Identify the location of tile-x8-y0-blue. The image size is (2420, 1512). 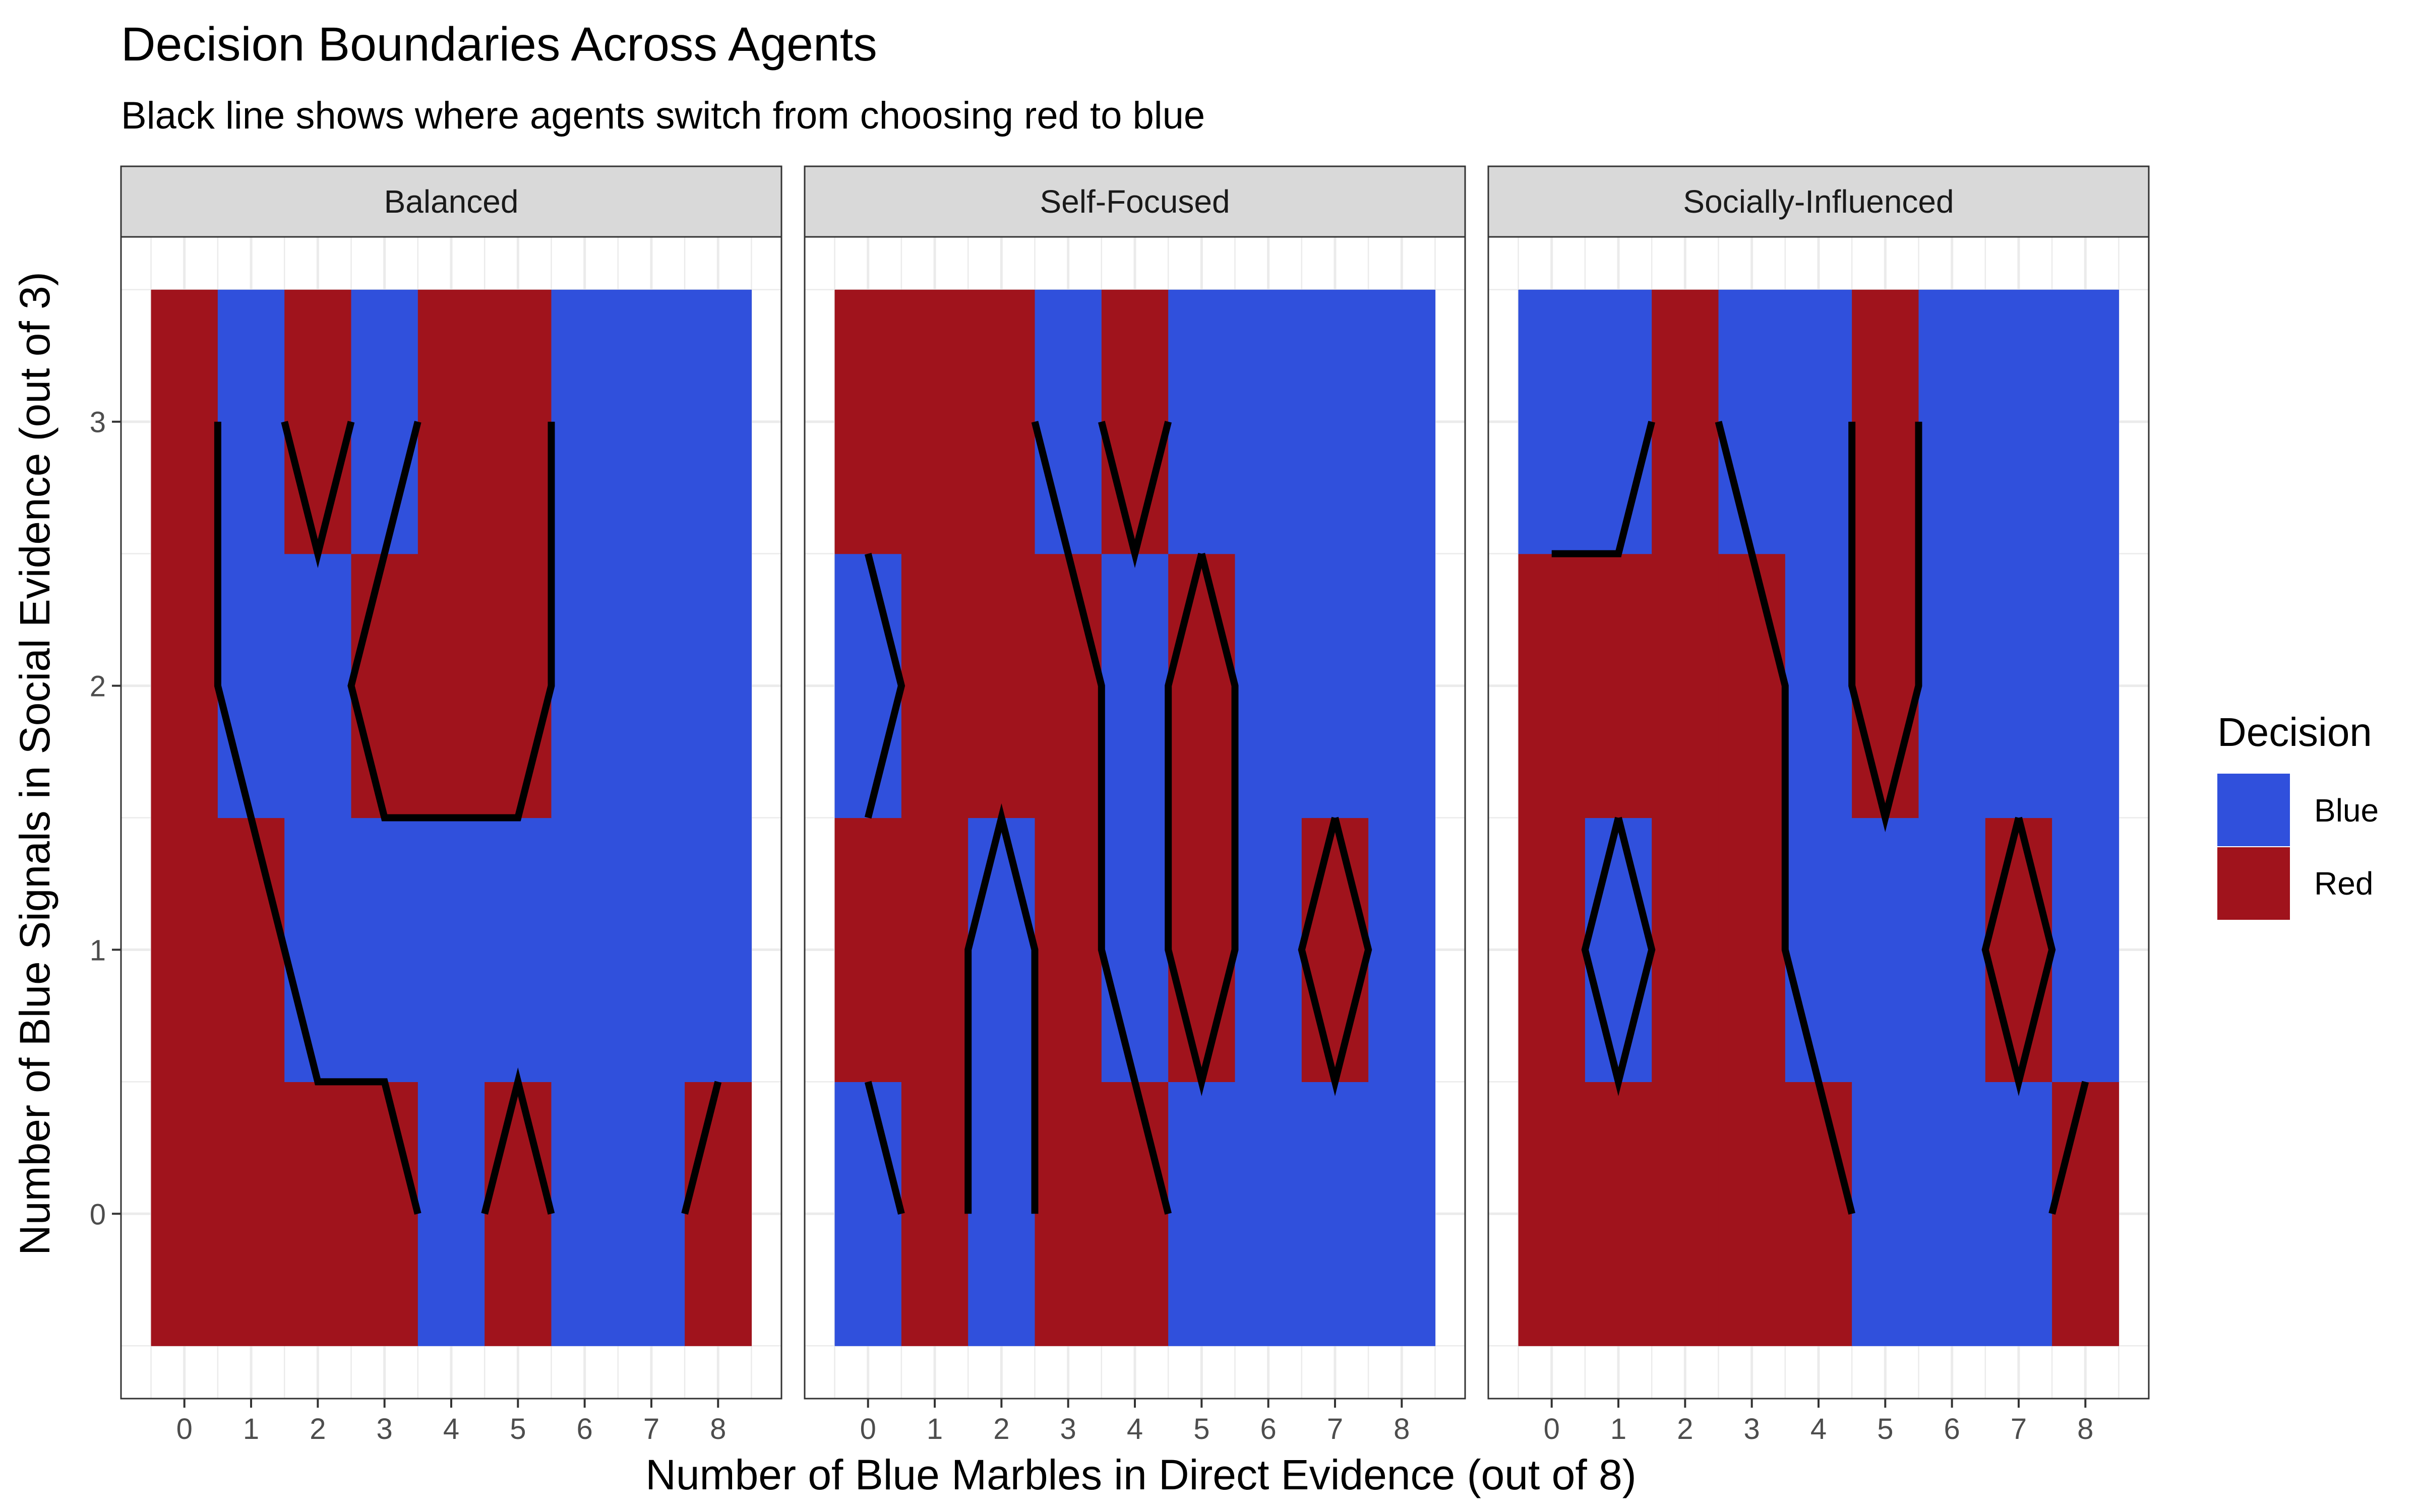
(1402, 1214).